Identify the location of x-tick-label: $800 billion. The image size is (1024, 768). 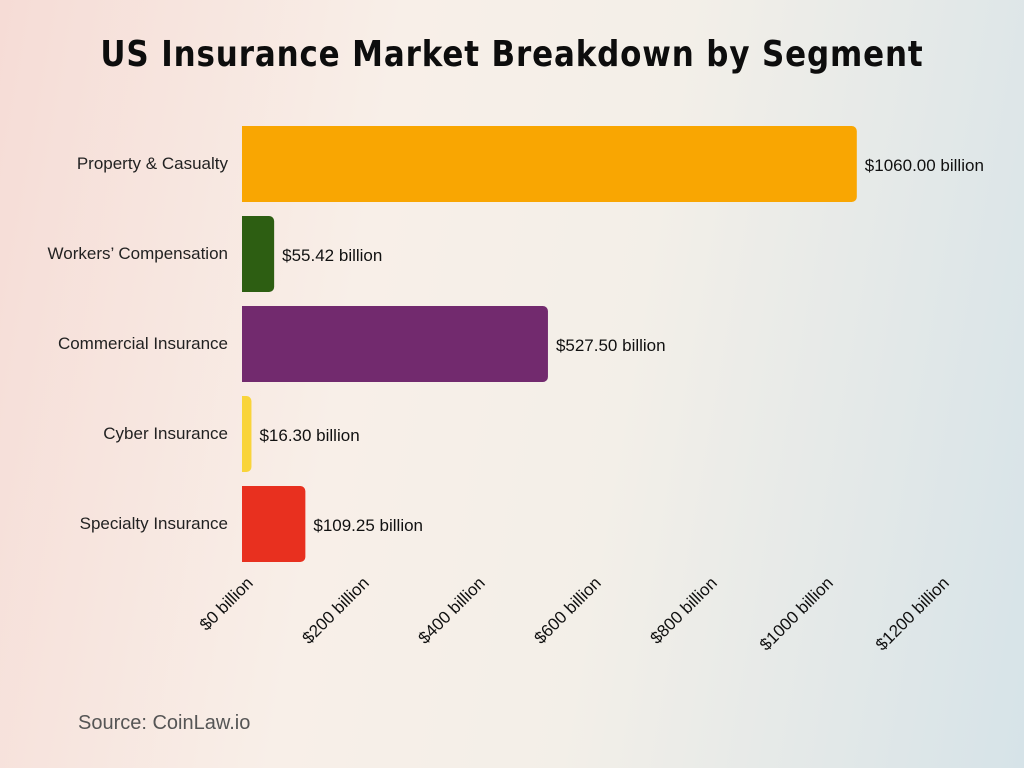
(684, 610).